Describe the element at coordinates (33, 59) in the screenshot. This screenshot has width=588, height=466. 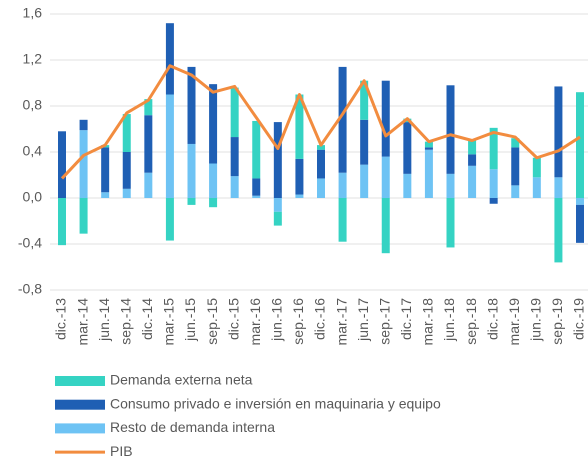
I see `y-tick-label: 1,2` at that location.